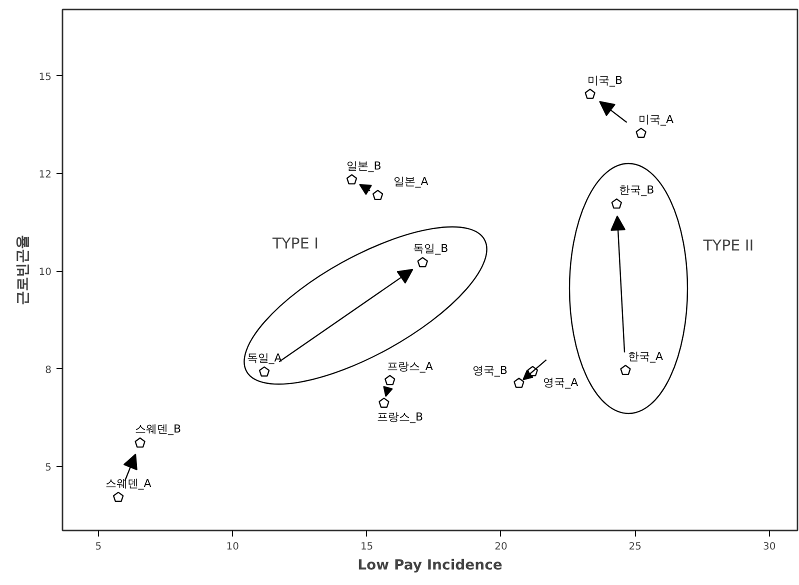  What do you see at coordinates (605, 80) in the screenshot?
I see `data-label: 미국_B` at bounding box center [605, 80].